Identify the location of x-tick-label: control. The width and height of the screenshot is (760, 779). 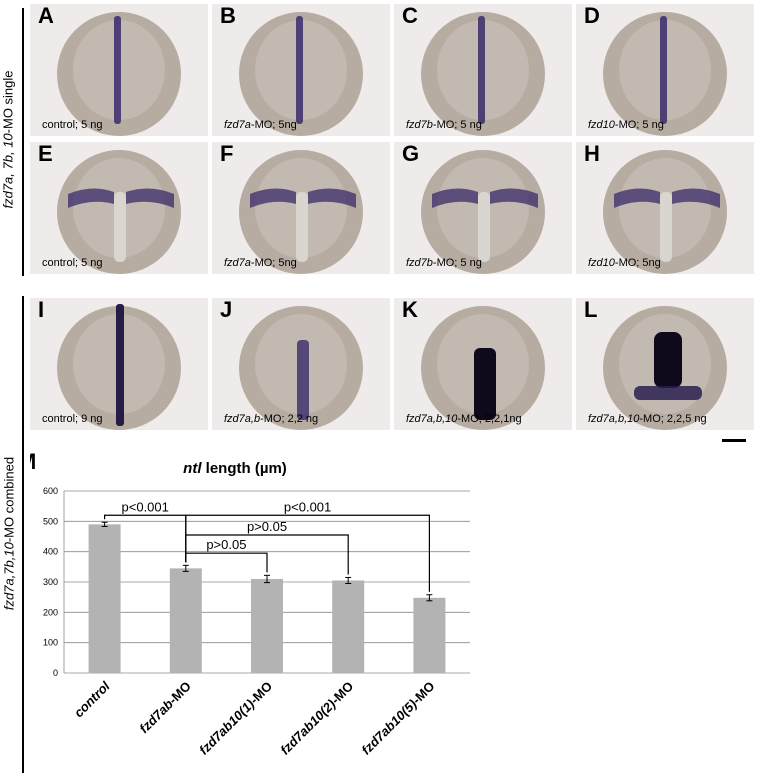
(92, 699).